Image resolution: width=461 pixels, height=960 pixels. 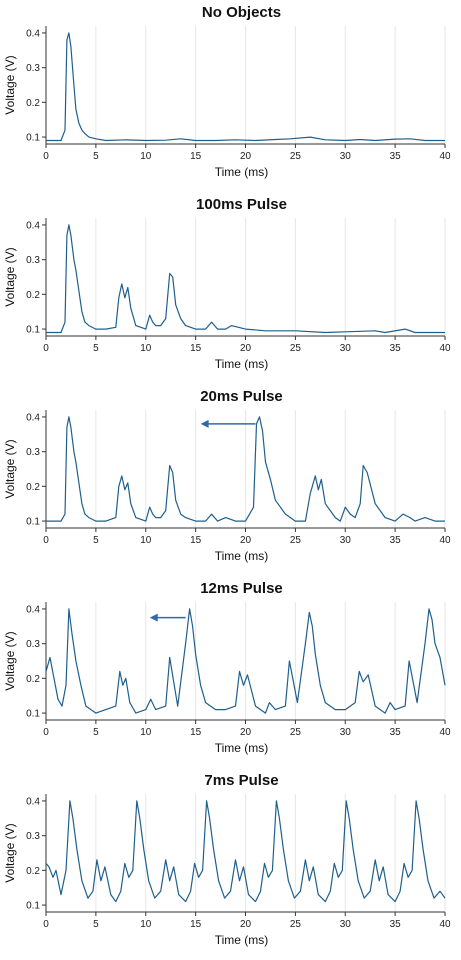 What do you see at coordinates (241, 396) in the screenshot?
I see `chart-title: 20ms Pulse` at bounding box center [241, 396].